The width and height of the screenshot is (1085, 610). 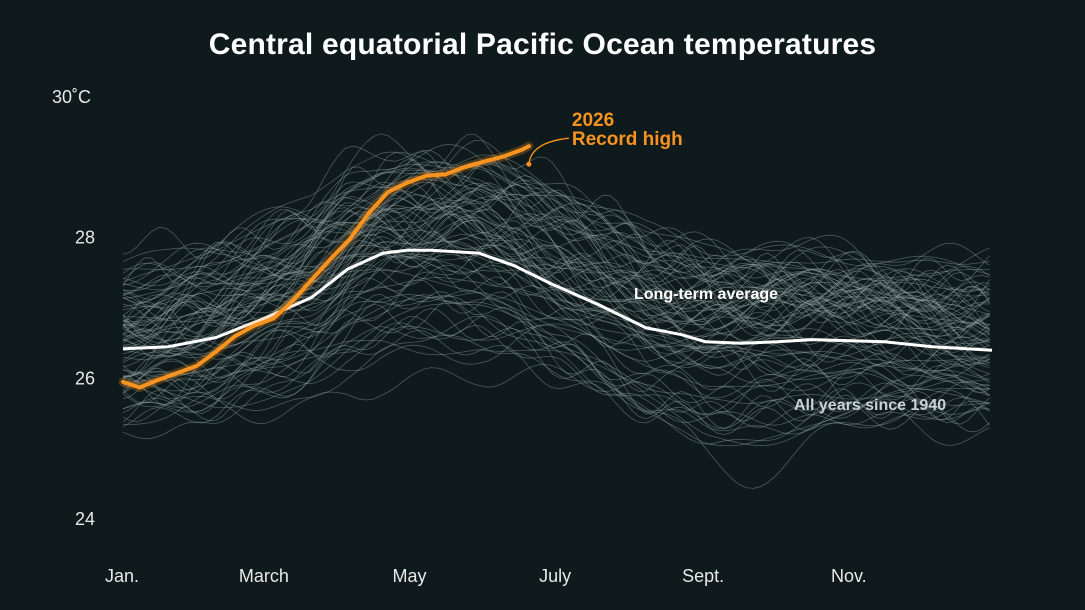 I want to click on y-tick-label: 30˚C, so click(x=71, y=97).